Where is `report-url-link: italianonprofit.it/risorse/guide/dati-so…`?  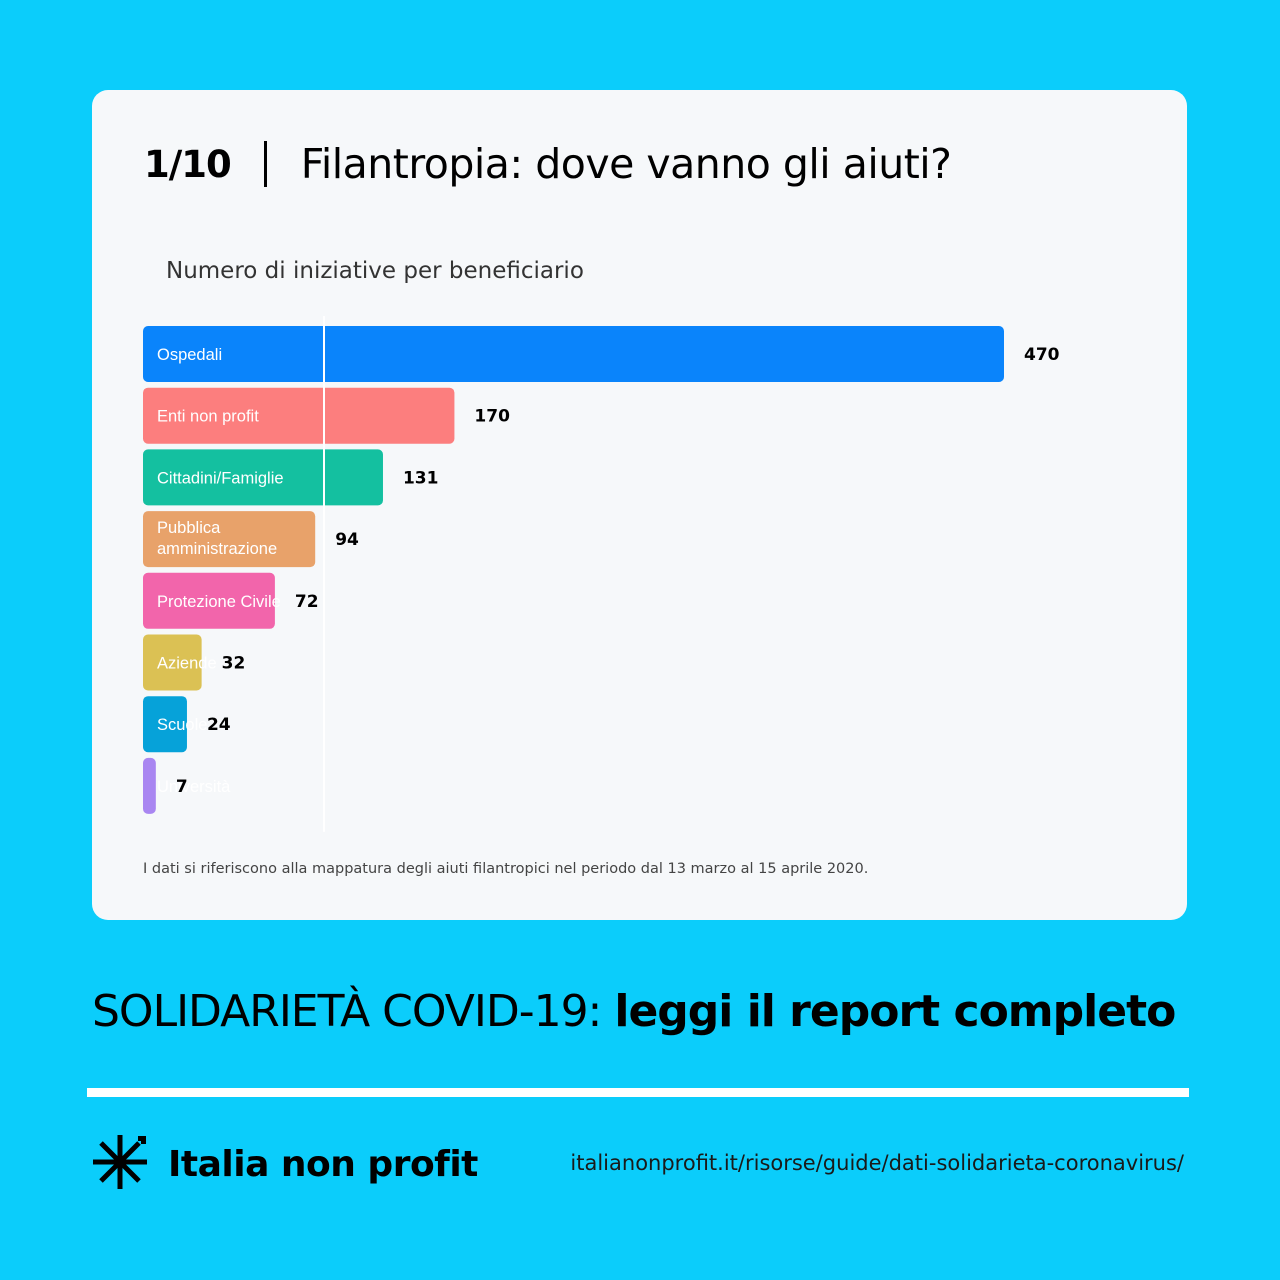 report-url-link: italianonprofit.it/risorse/guide/dati-so… is located at coordinates (877, 1163).